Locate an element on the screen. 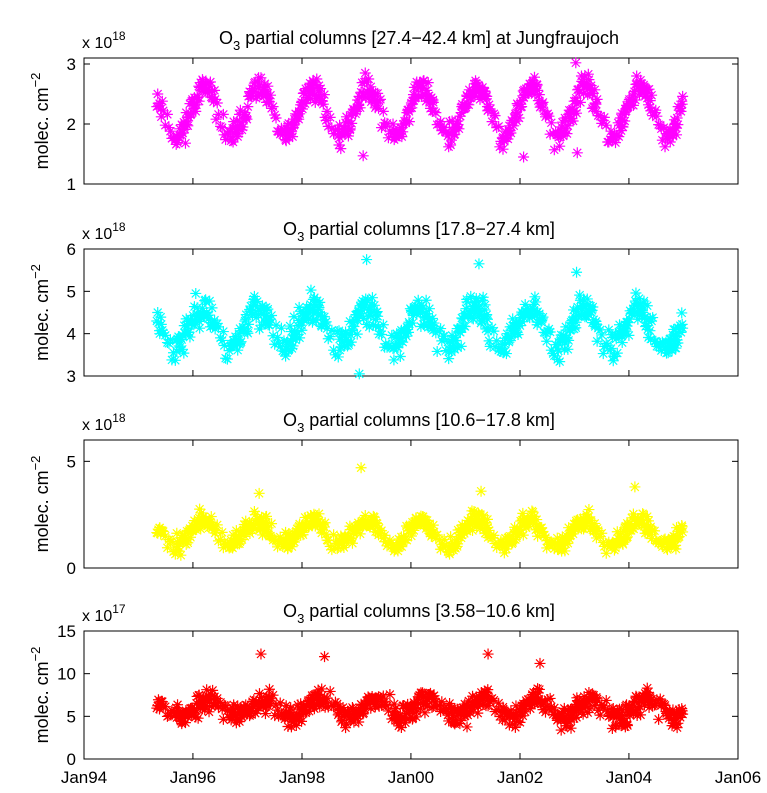  panel-title: O3 partial columns [10.6−17.8 km] is located at coordinates (419, 422).